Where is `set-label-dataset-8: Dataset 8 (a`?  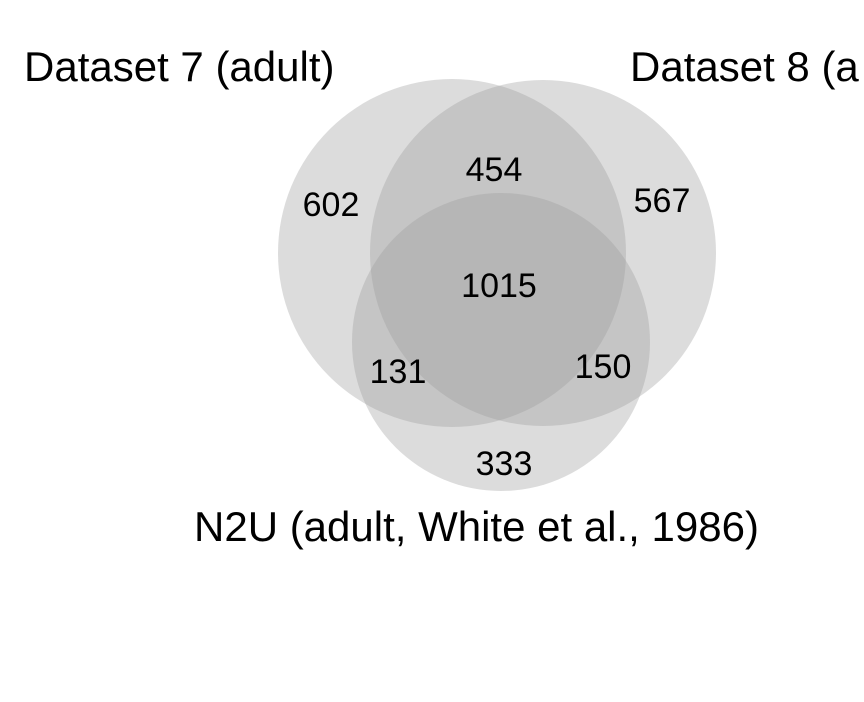 set-label-dataset-8: Dataset 8 (a is located at coordinates (744, 66).